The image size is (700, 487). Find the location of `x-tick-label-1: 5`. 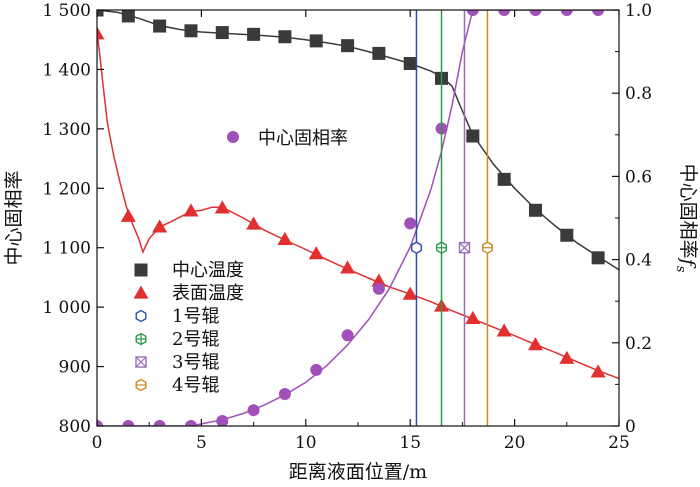

x-tick-label-1: 5 is located at coordinates (201, 443).